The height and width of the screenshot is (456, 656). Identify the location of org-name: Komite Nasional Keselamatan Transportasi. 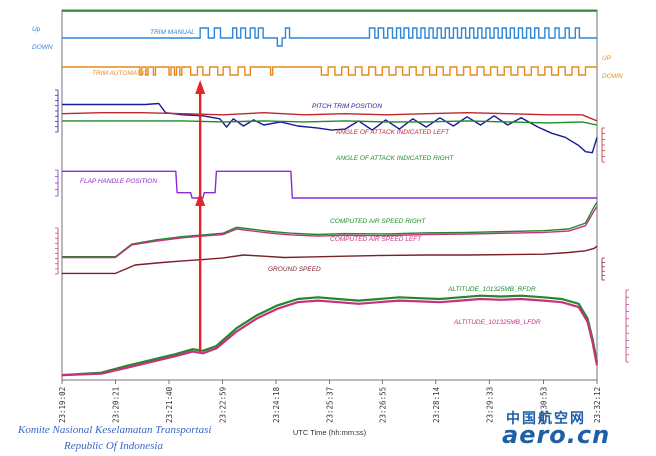
(115, 430).